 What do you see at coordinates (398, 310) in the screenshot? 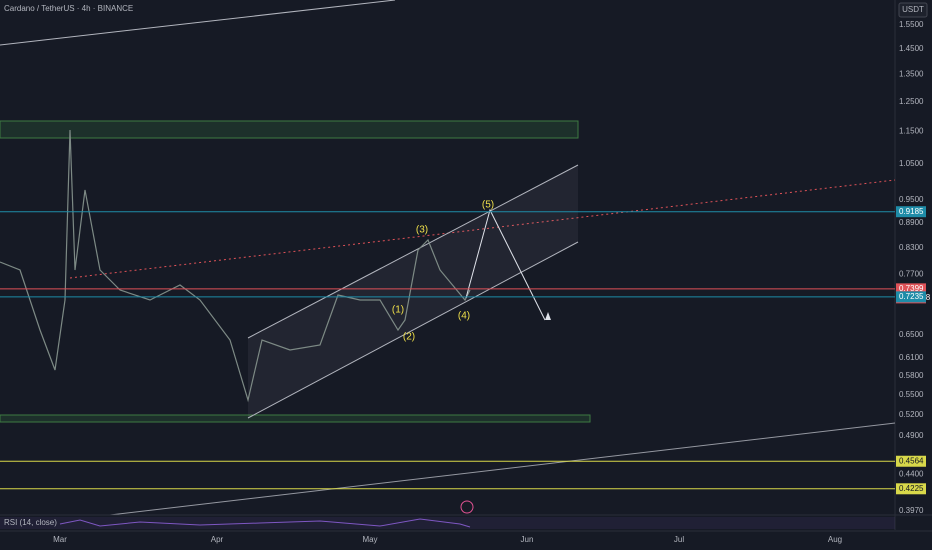
I see `wave-label: (1)` at bounding box center [398, 310].